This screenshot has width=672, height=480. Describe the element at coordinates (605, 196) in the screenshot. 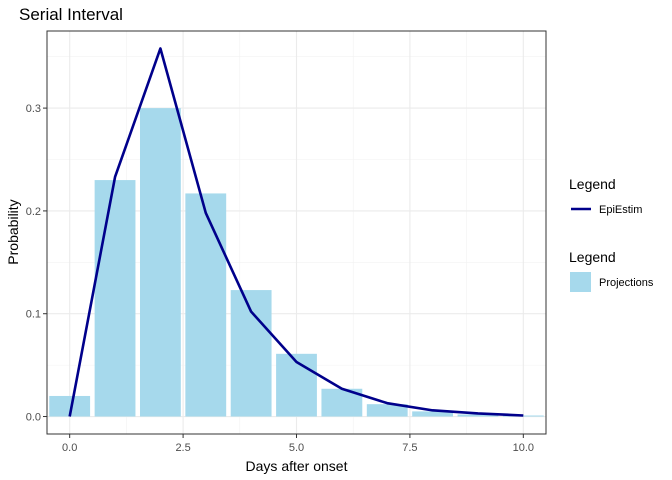

I see `legend-epiestim: Legend EpiEstim` at that location.